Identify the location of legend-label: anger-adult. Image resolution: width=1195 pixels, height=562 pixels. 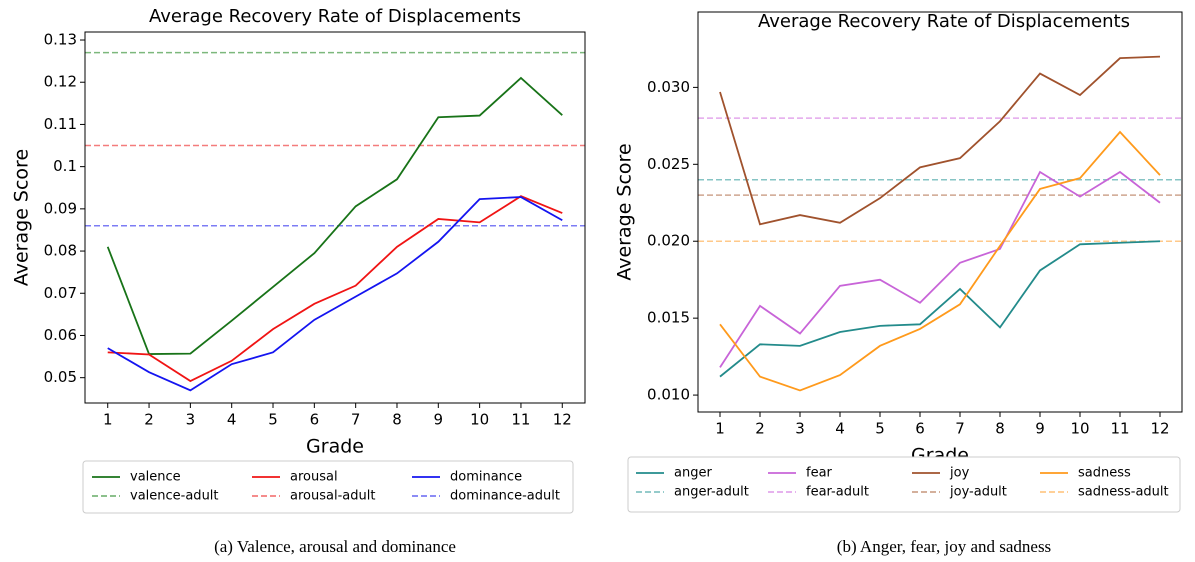
(711, 492).